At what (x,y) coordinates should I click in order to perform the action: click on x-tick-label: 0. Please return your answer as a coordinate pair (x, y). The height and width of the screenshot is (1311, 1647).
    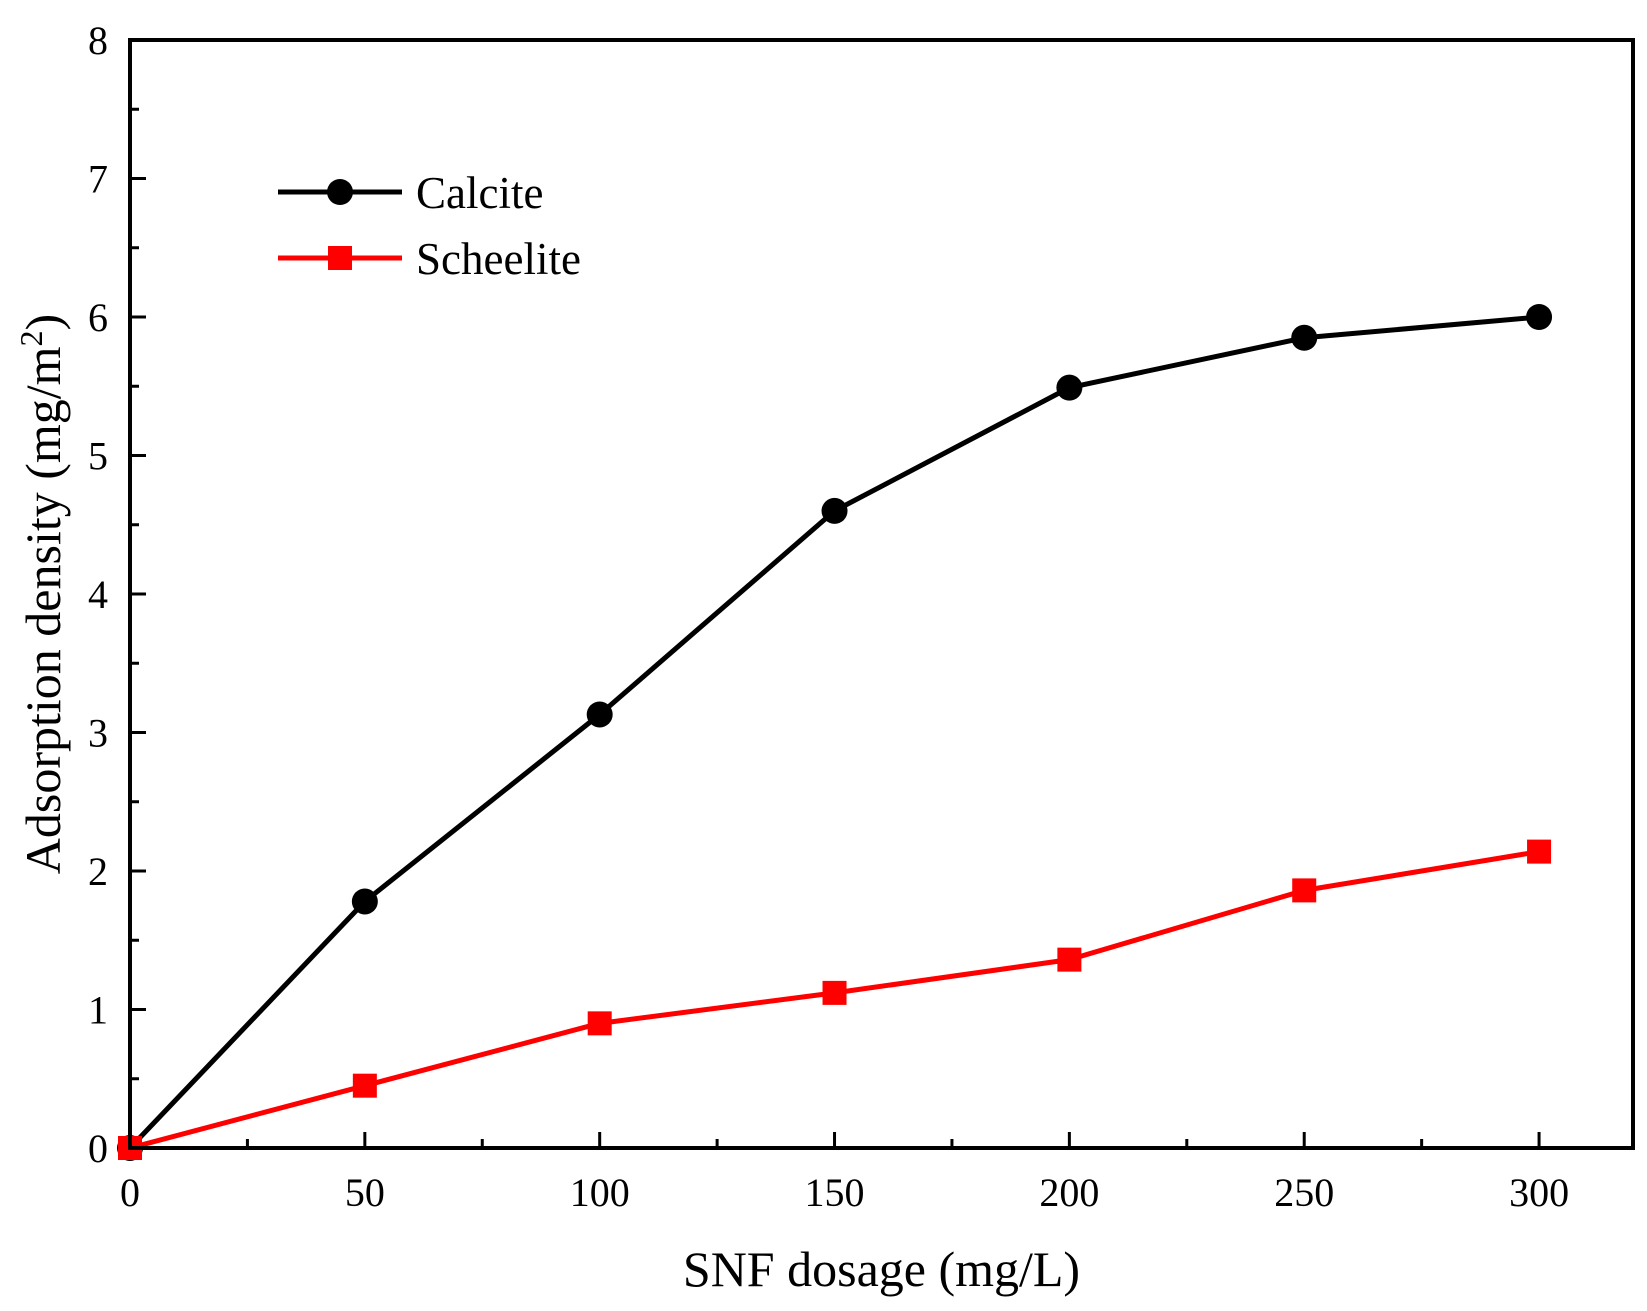
    Looking at the image, I should click on (130, 1192).